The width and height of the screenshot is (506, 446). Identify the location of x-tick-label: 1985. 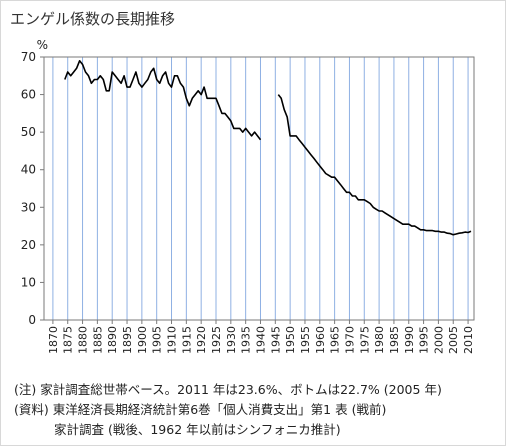
(394, 340).